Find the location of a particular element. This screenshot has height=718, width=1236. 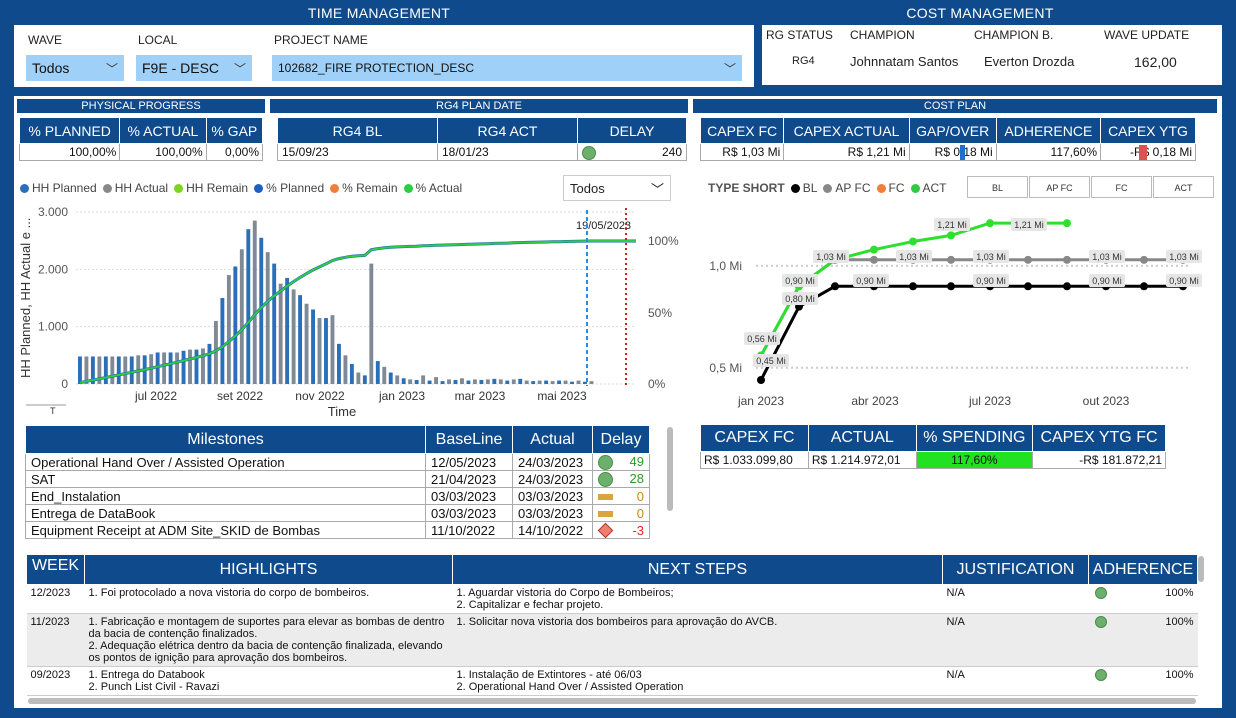

status-green-icon is located at coordinates (605, 462).